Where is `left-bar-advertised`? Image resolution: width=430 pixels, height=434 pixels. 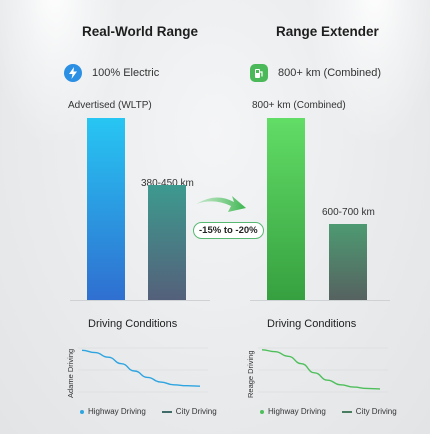 left-bar-advertised is located at coordinates (106, 209).